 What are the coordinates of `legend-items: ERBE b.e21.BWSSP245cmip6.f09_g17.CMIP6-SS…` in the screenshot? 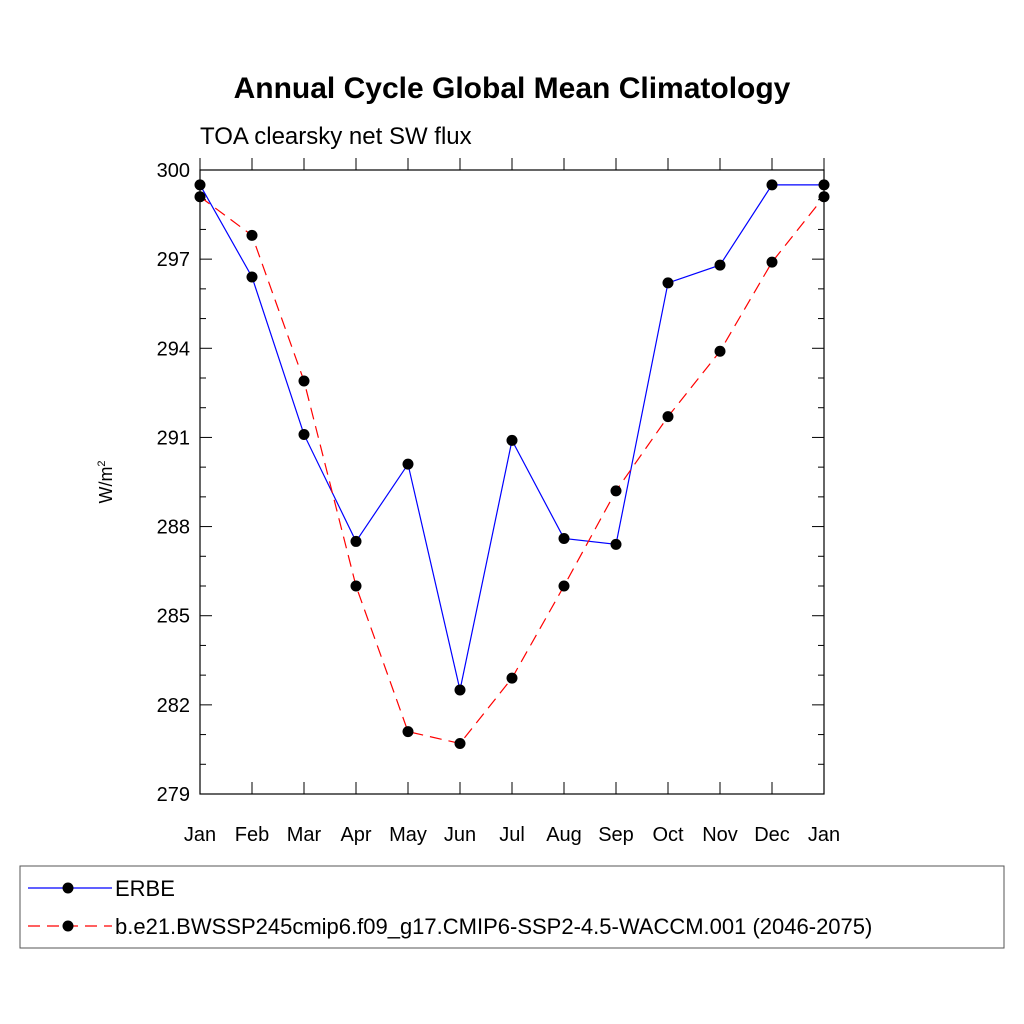 It's located at (450, 907).